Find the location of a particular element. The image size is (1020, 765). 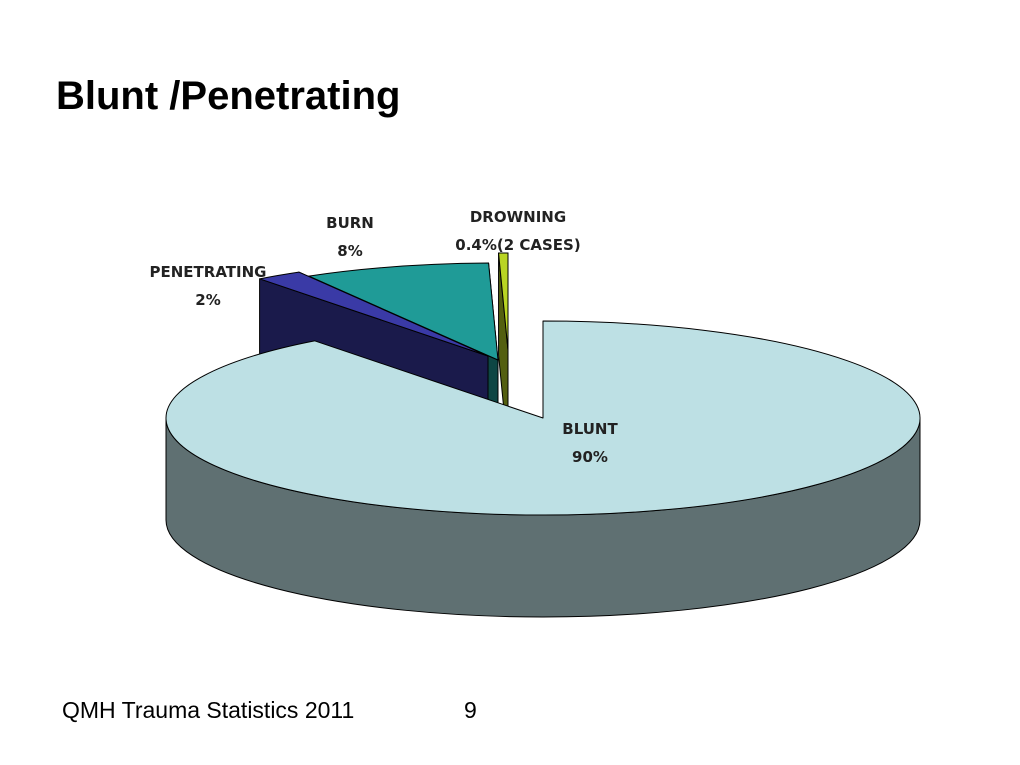

slice-value-label: 0.4%(2 CASES) is located at coordinates (517, 245).